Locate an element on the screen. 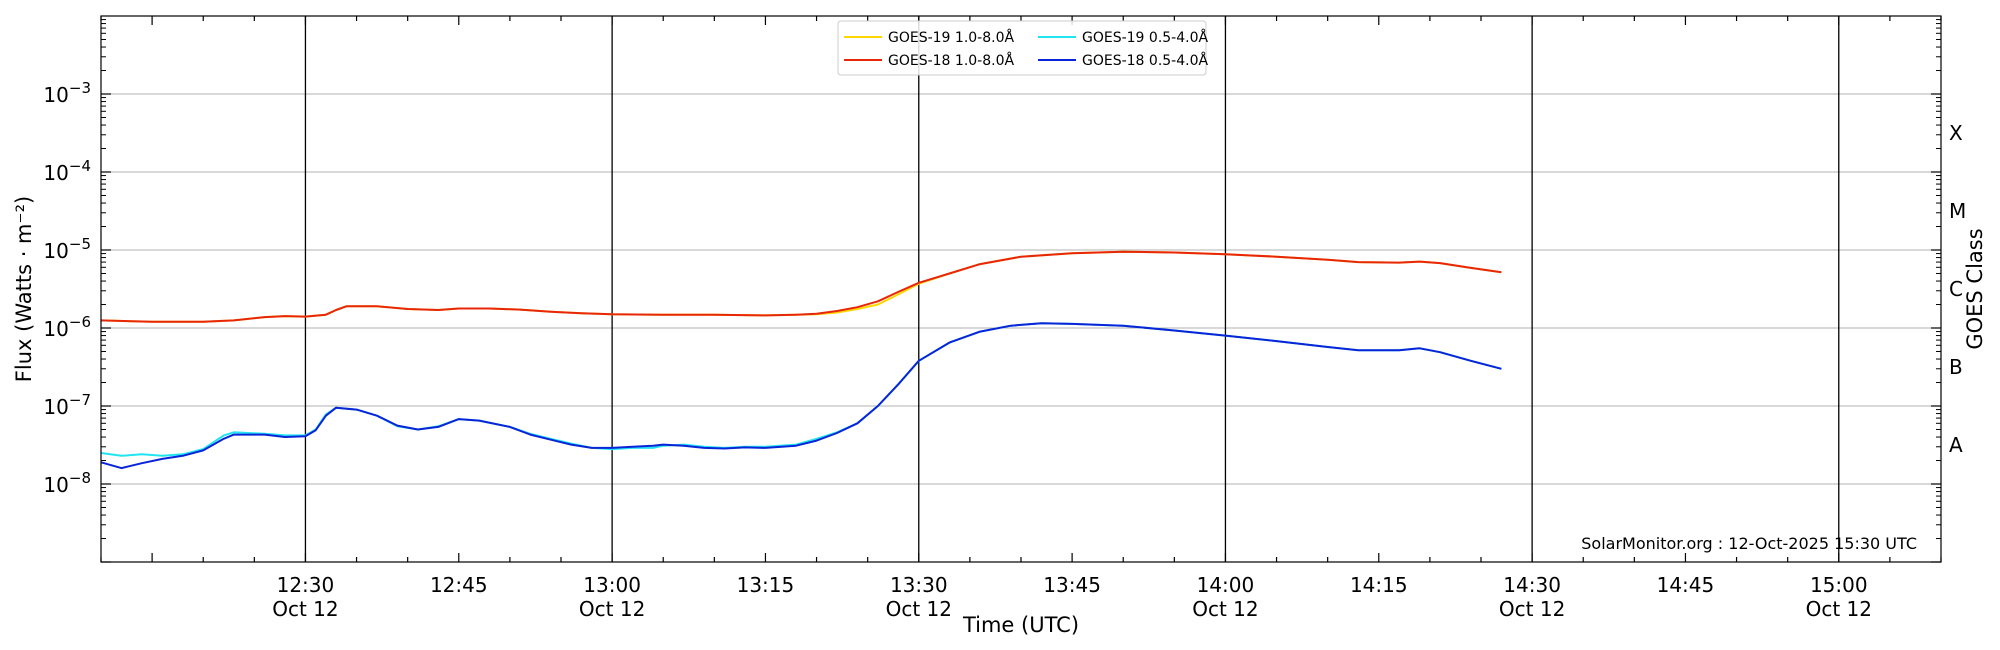 This screenshot has height=650, width=2000. legend-label: GOES-18 0.5-4.0Å is located at coordinates (1145, 60).